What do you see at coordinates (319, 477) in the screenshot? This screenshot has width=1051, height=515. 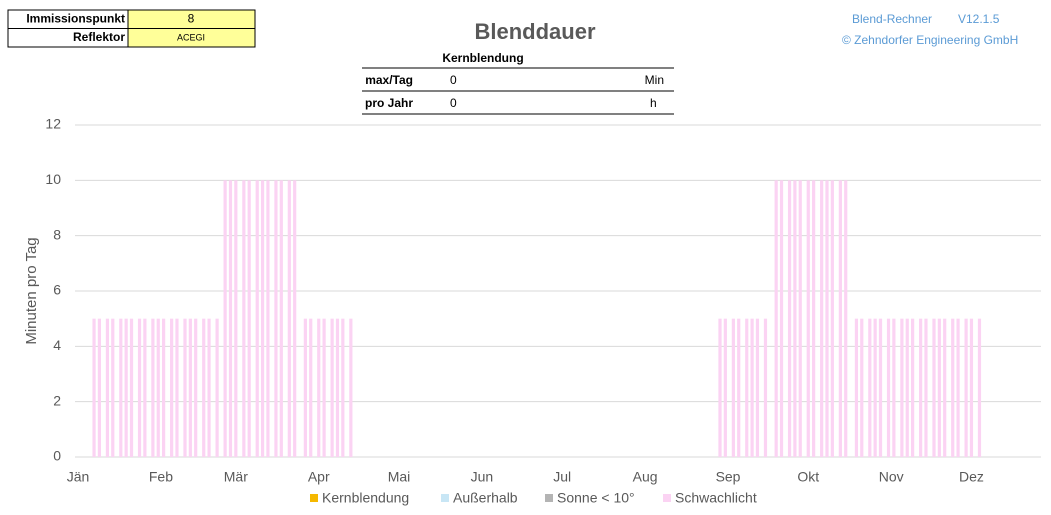 I see `x-tick-label: Apr` at bounding box center [319, 477].